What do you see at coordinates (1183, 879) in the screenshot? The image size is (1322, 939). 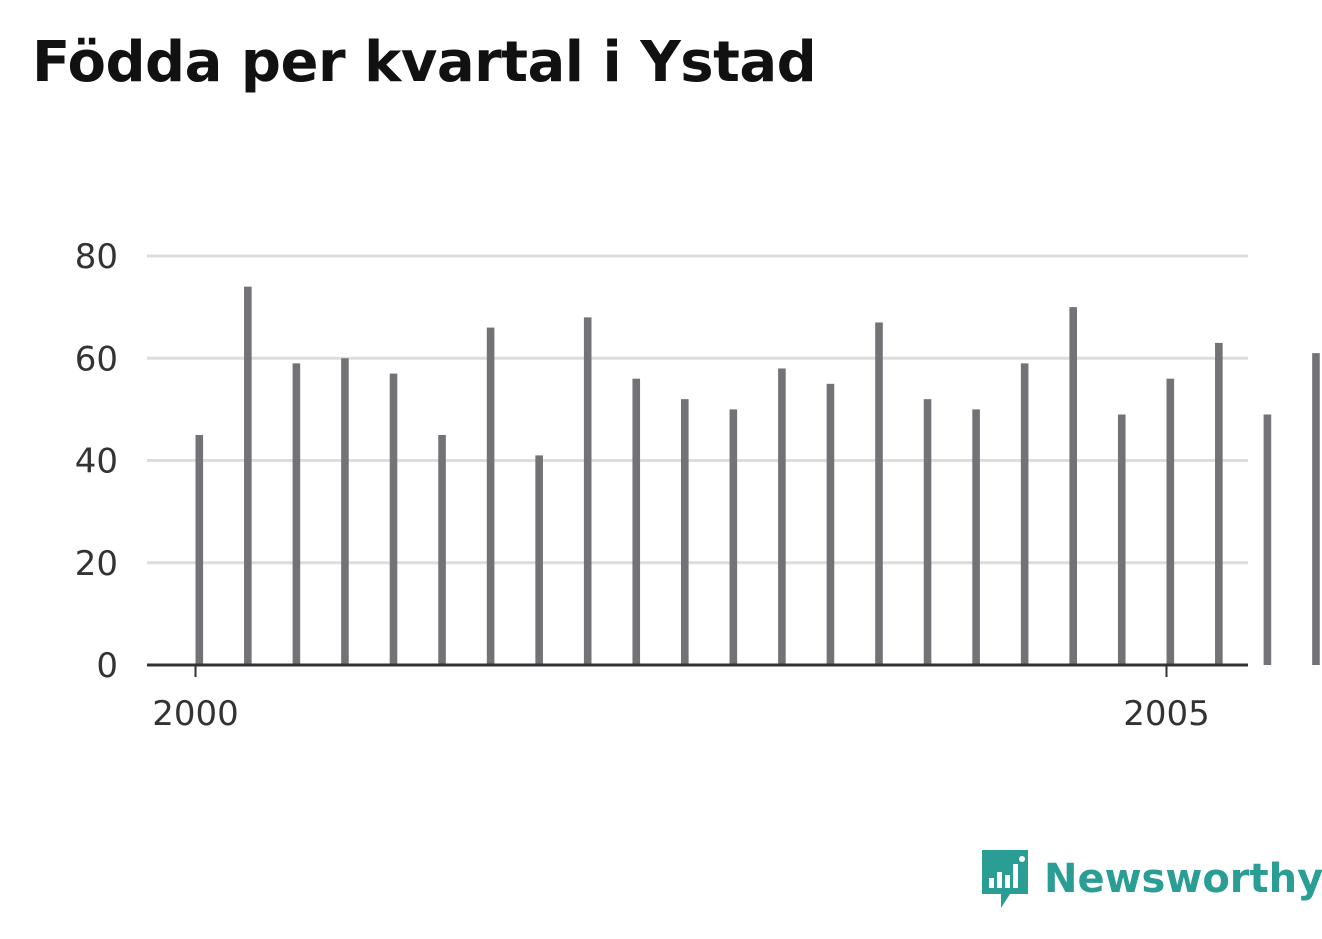 I see `brand-name: Newsworthy` at bounding box center [1183, 879].